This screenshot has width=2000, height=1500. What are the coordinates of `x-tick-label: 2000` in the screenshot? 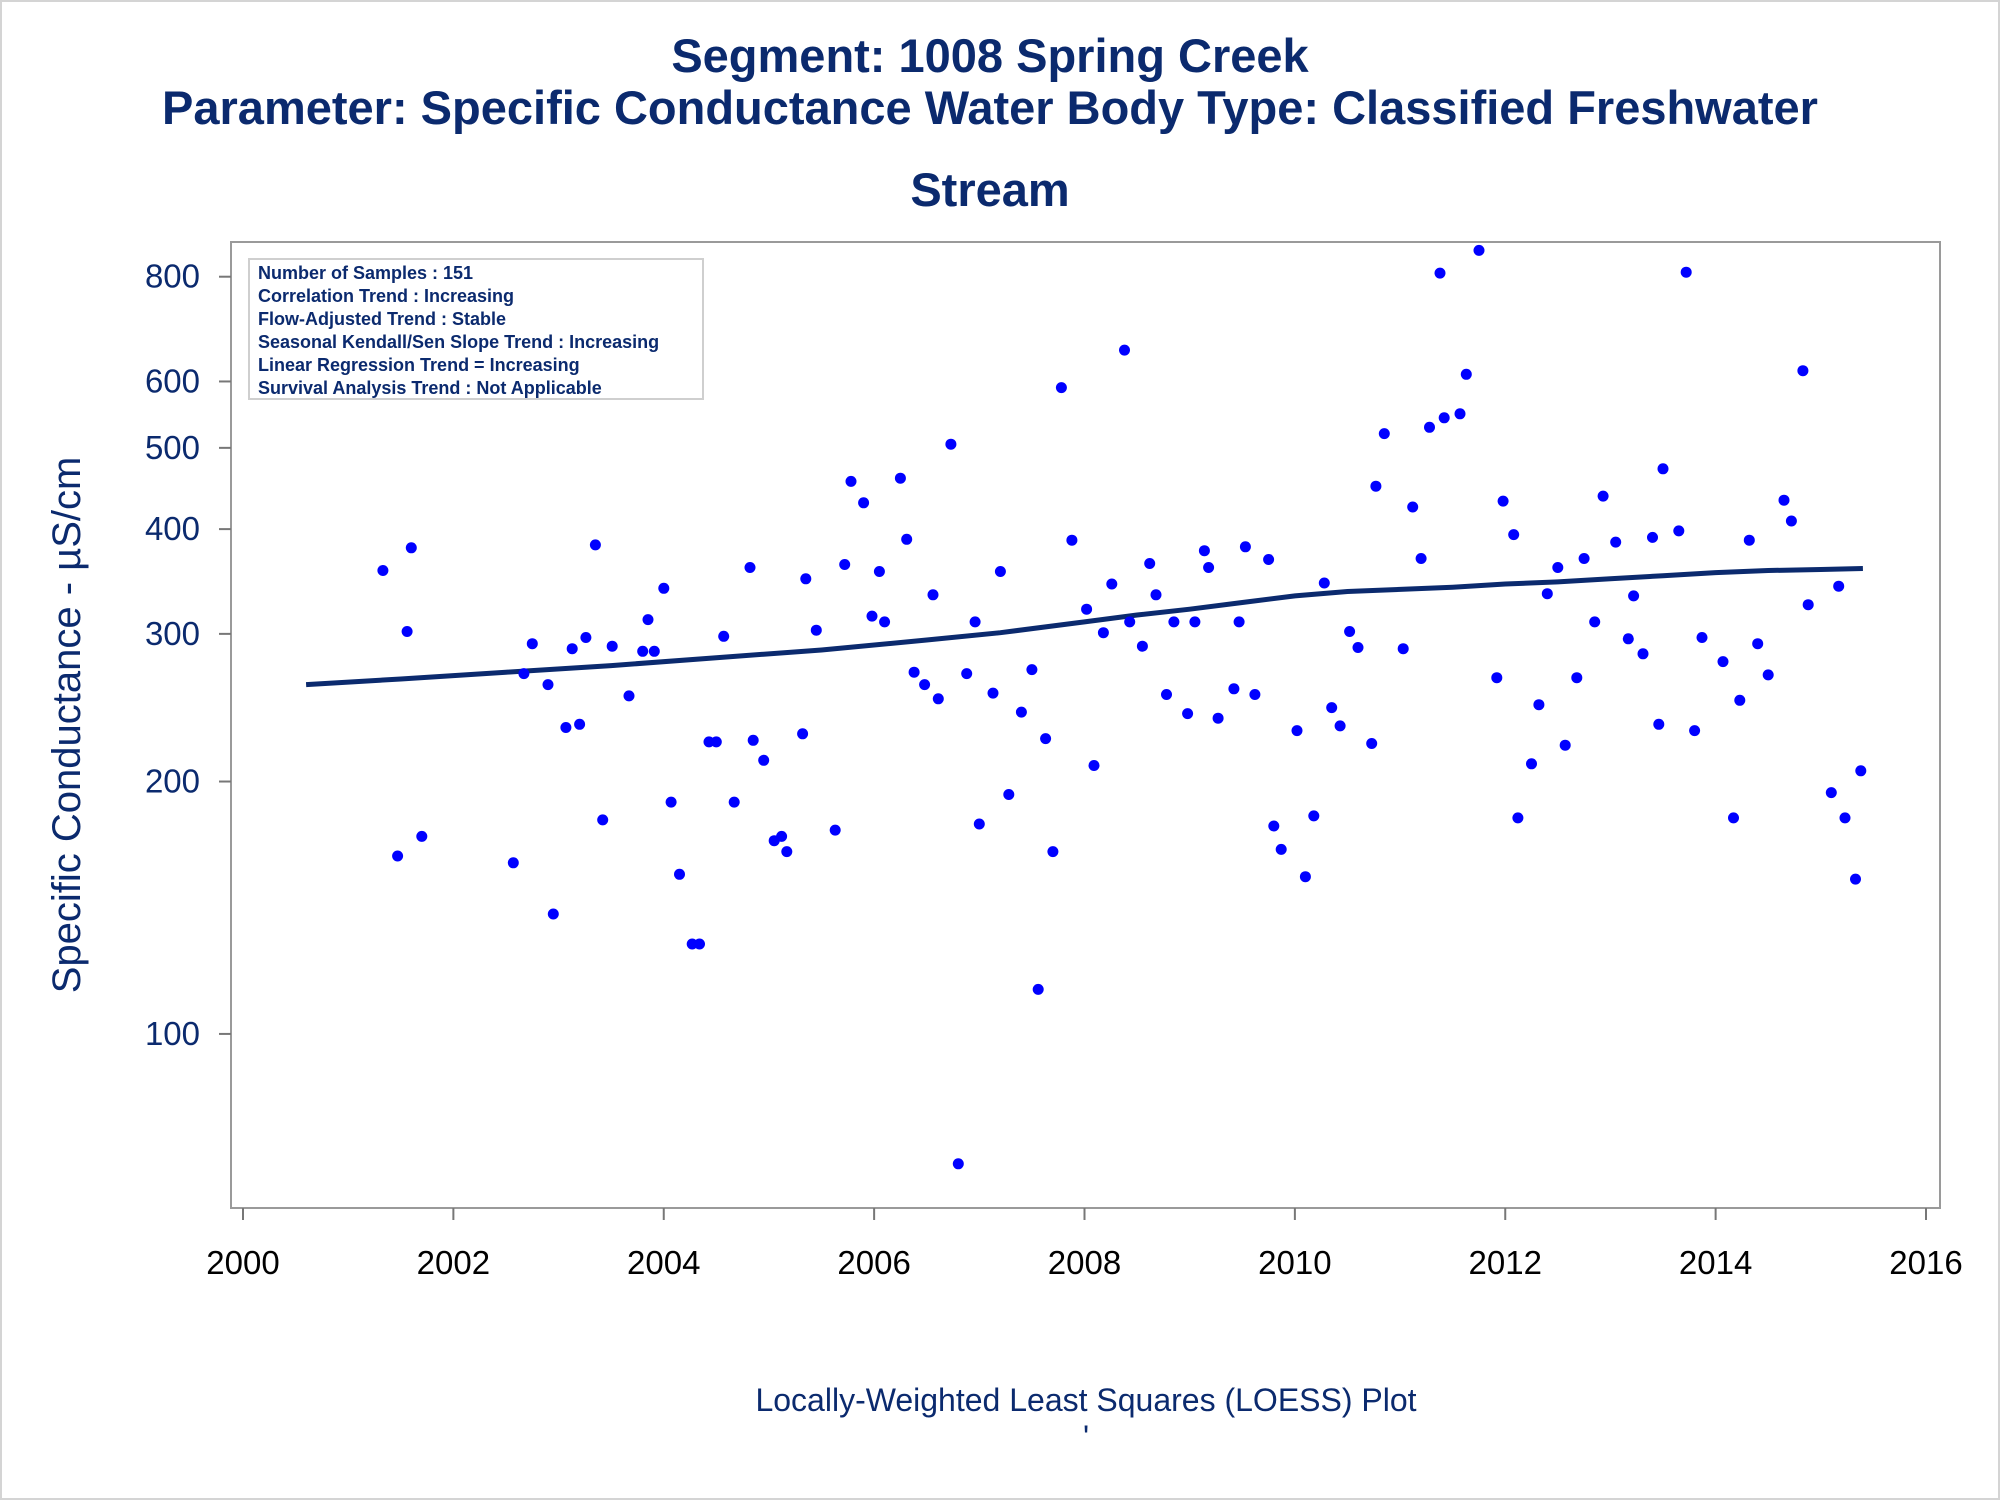 It's located at (242, 1262).